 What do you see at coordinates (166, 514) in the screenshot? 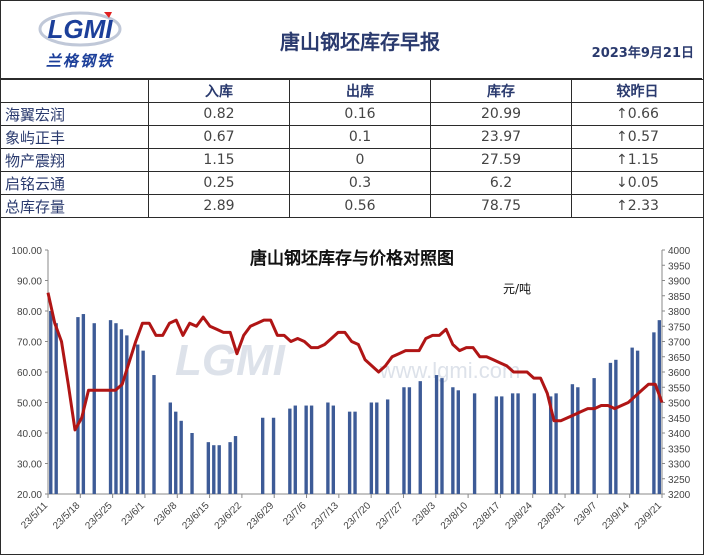
I see `x-tick-label: 23/6/8` at bounding box center [166, 514].